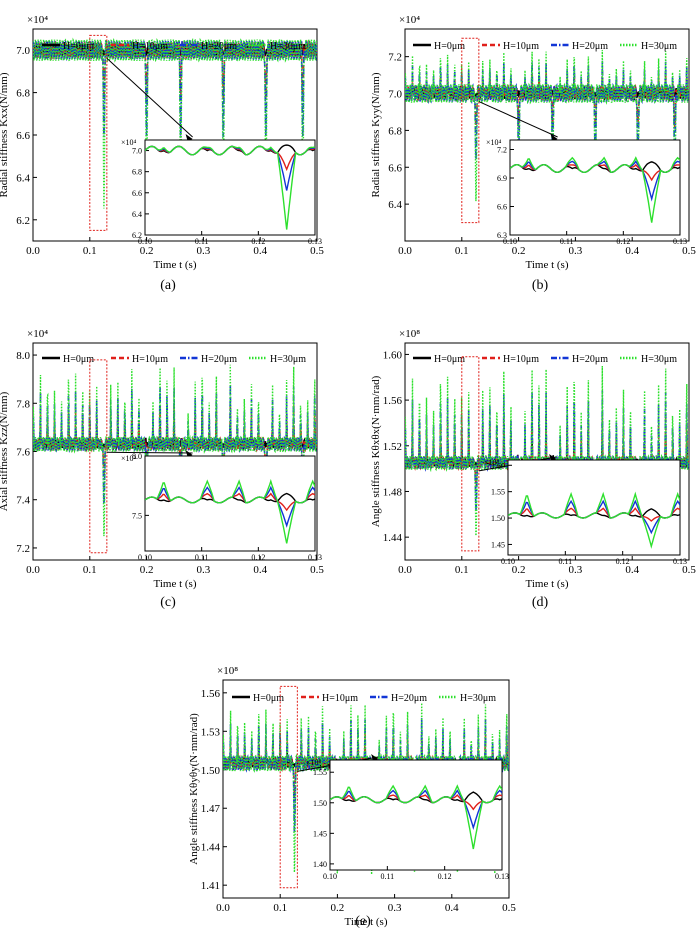 This screenshot has width=700, height=934. I want to click on y-tick-label: 1.52, so click(392, 447).